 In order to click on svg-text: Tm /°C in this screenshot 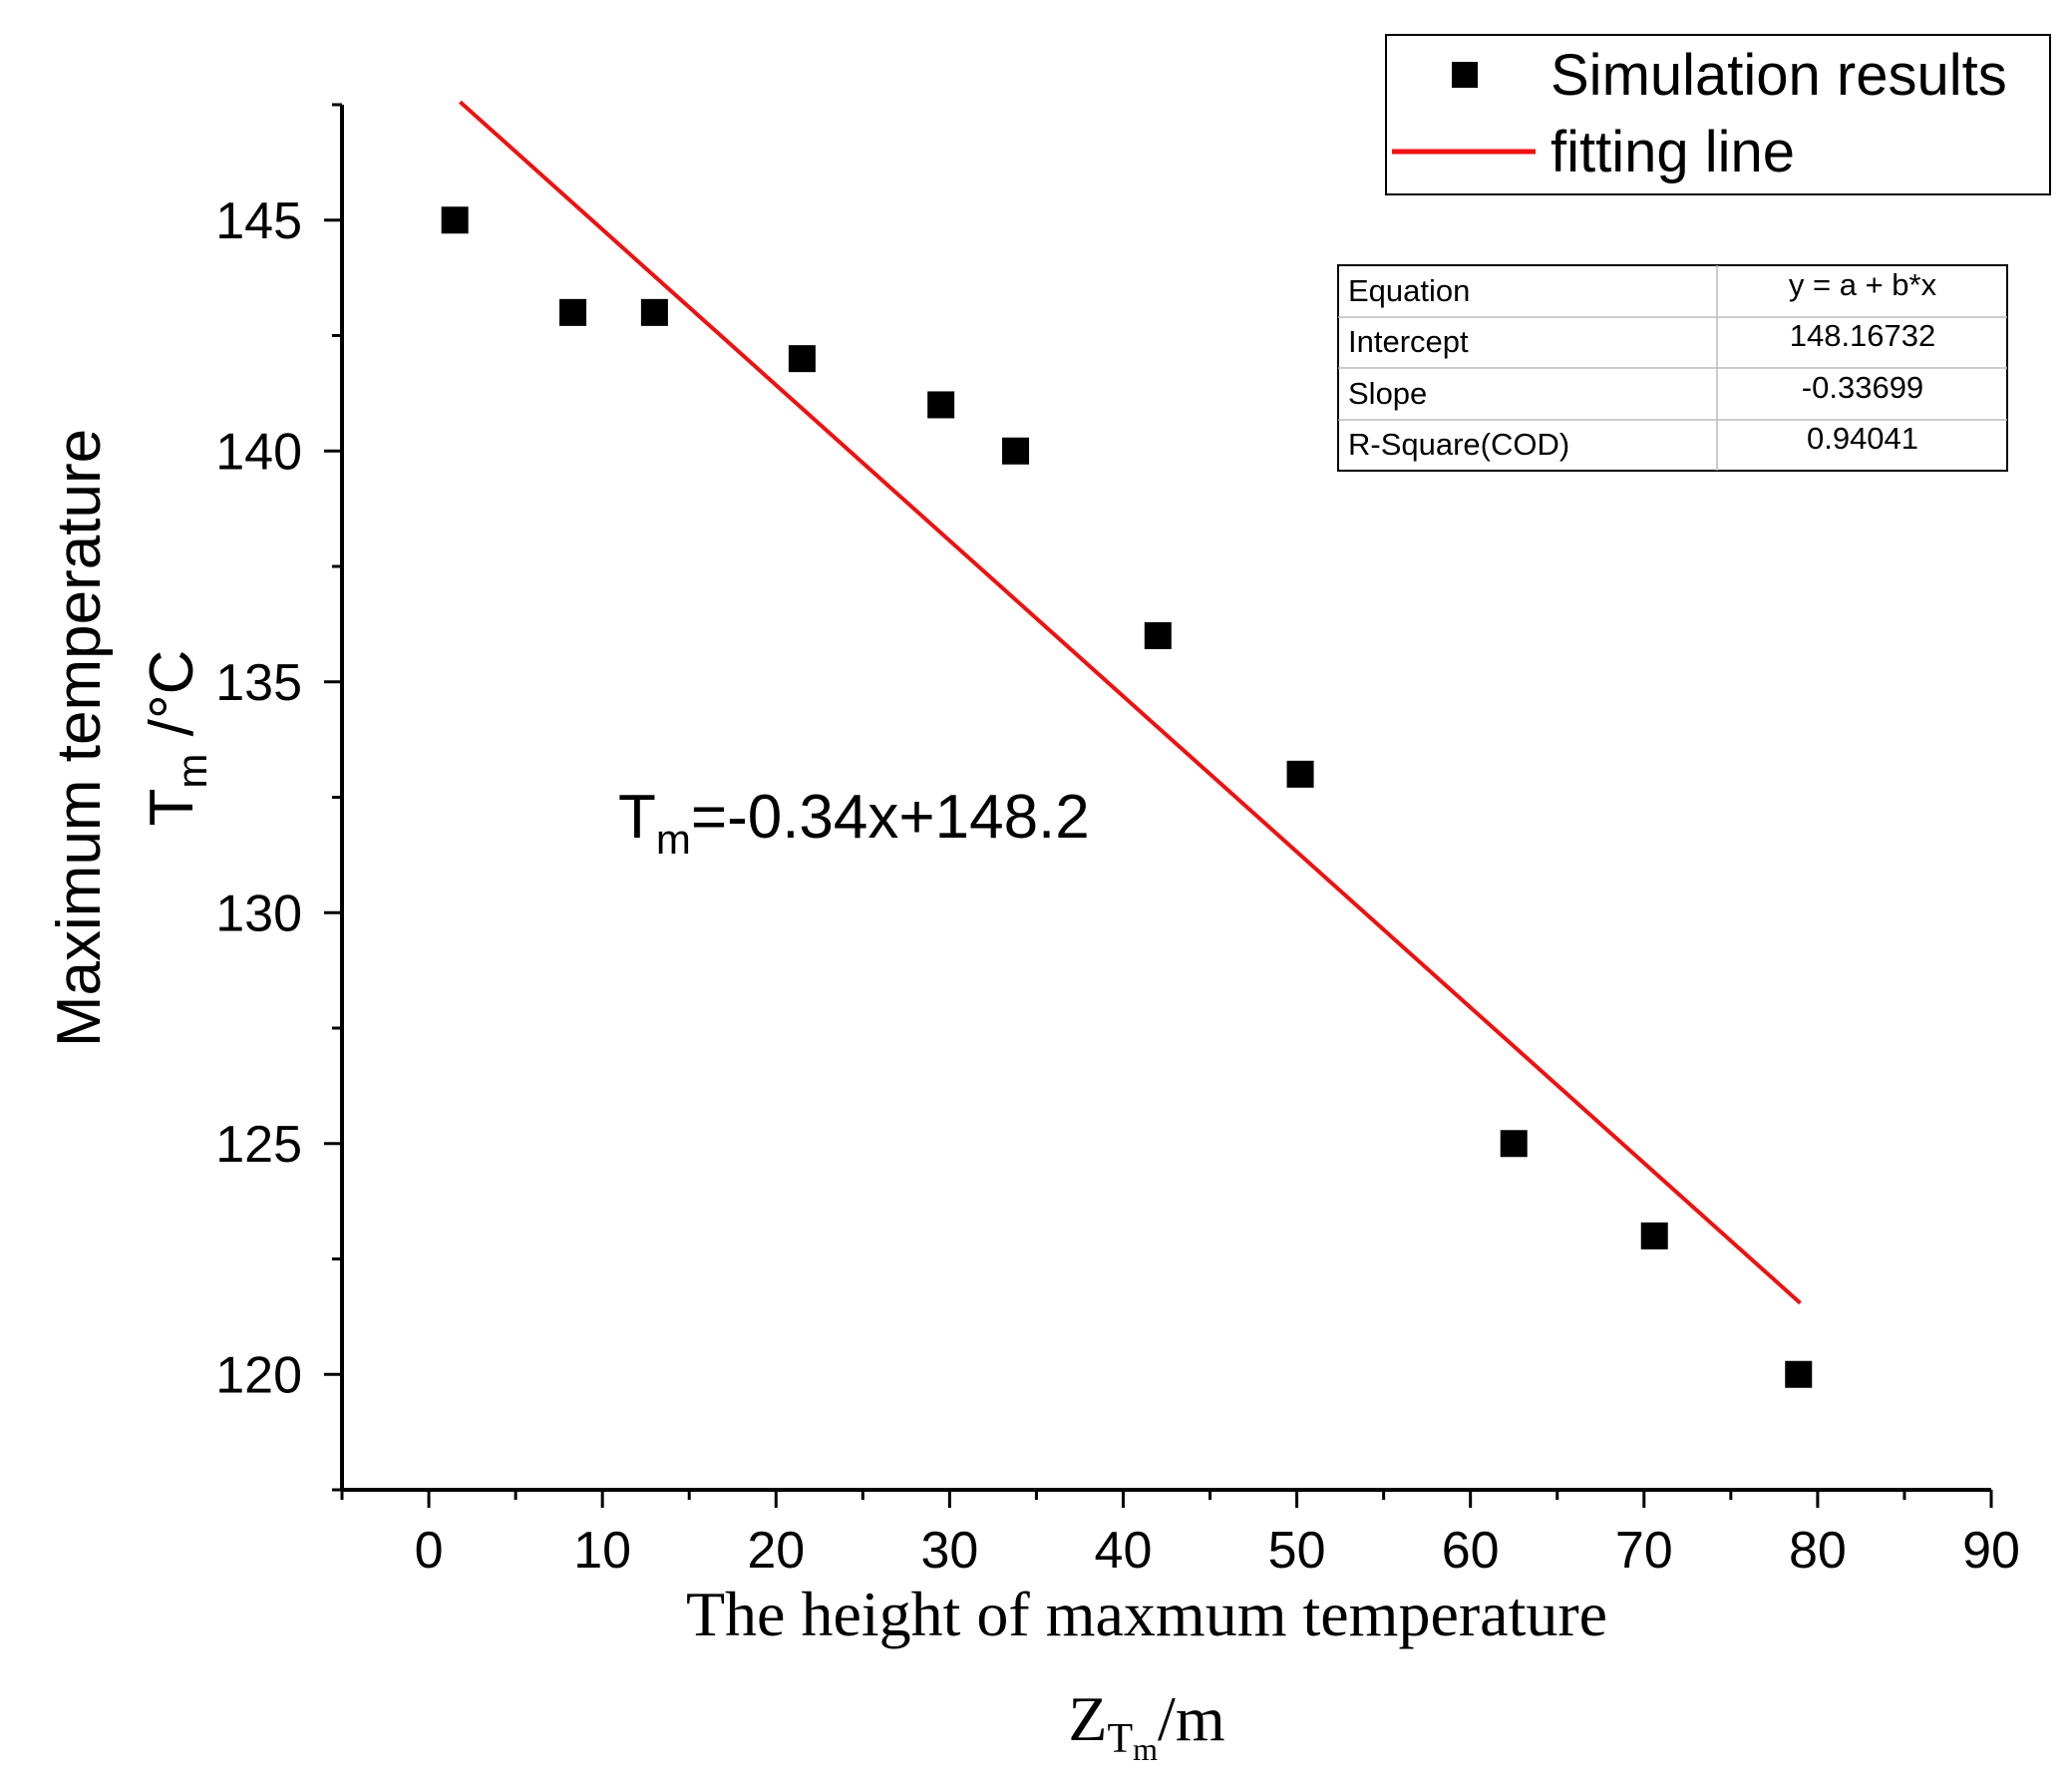, I will do `click(176, 739)`.